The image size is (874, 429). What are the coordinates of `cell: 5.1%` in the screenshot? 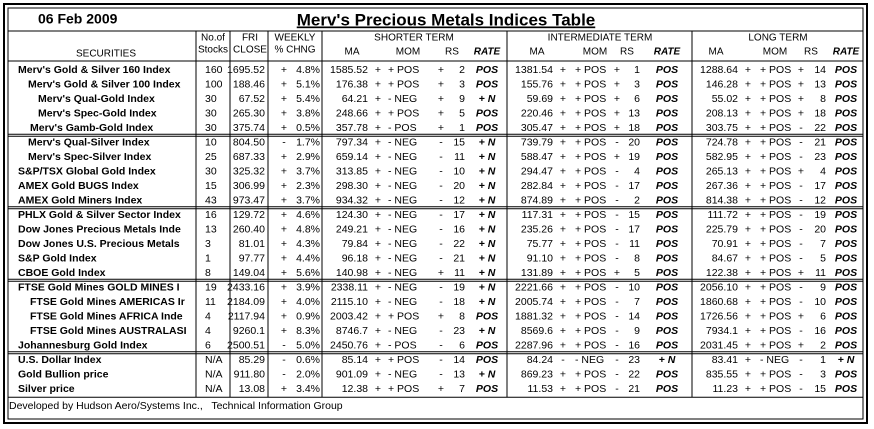 It's located at (308, 84).